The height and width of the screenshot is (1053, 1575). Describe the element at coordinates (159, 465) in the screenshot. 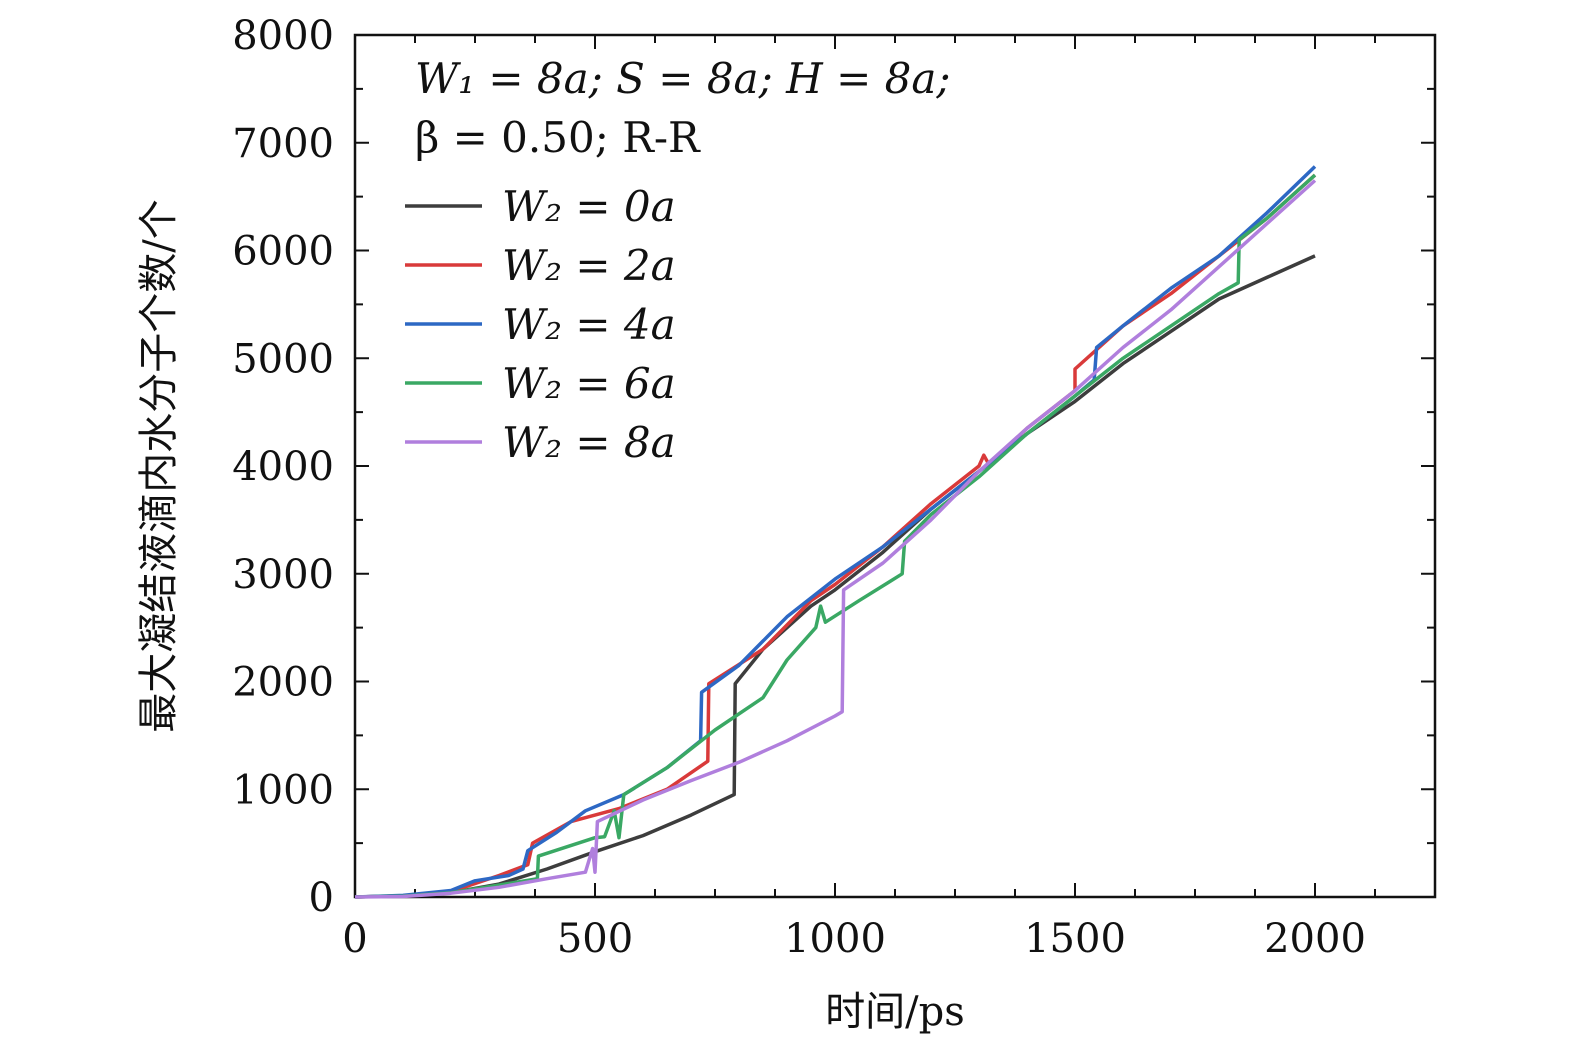

I see `y-axis-title: 最大凝结液滴内水分子个数/个` at that location.